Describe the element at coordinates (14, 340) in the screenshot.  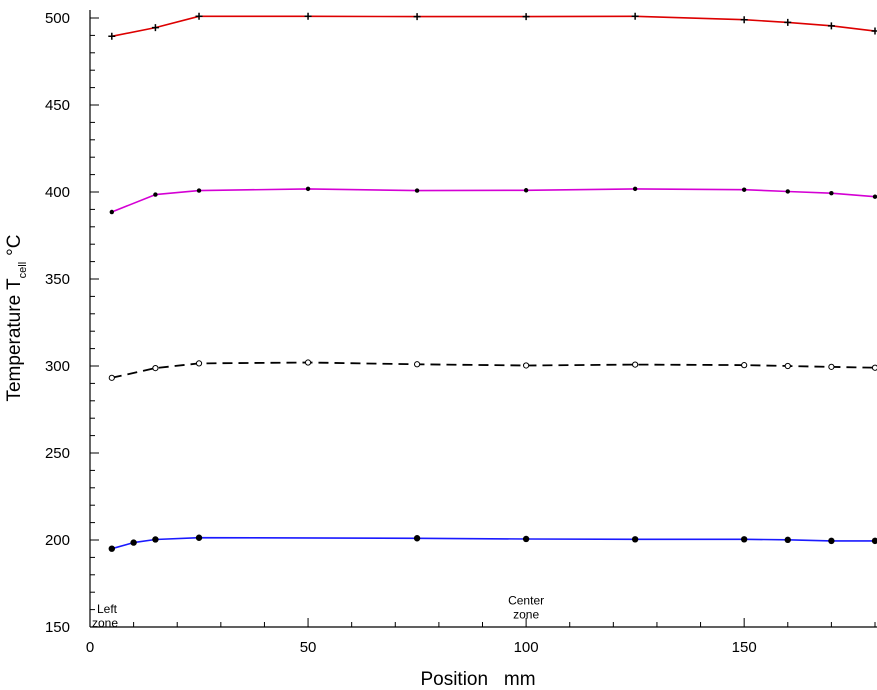
I see `y-axis-title-main: Temperature T` at that location.